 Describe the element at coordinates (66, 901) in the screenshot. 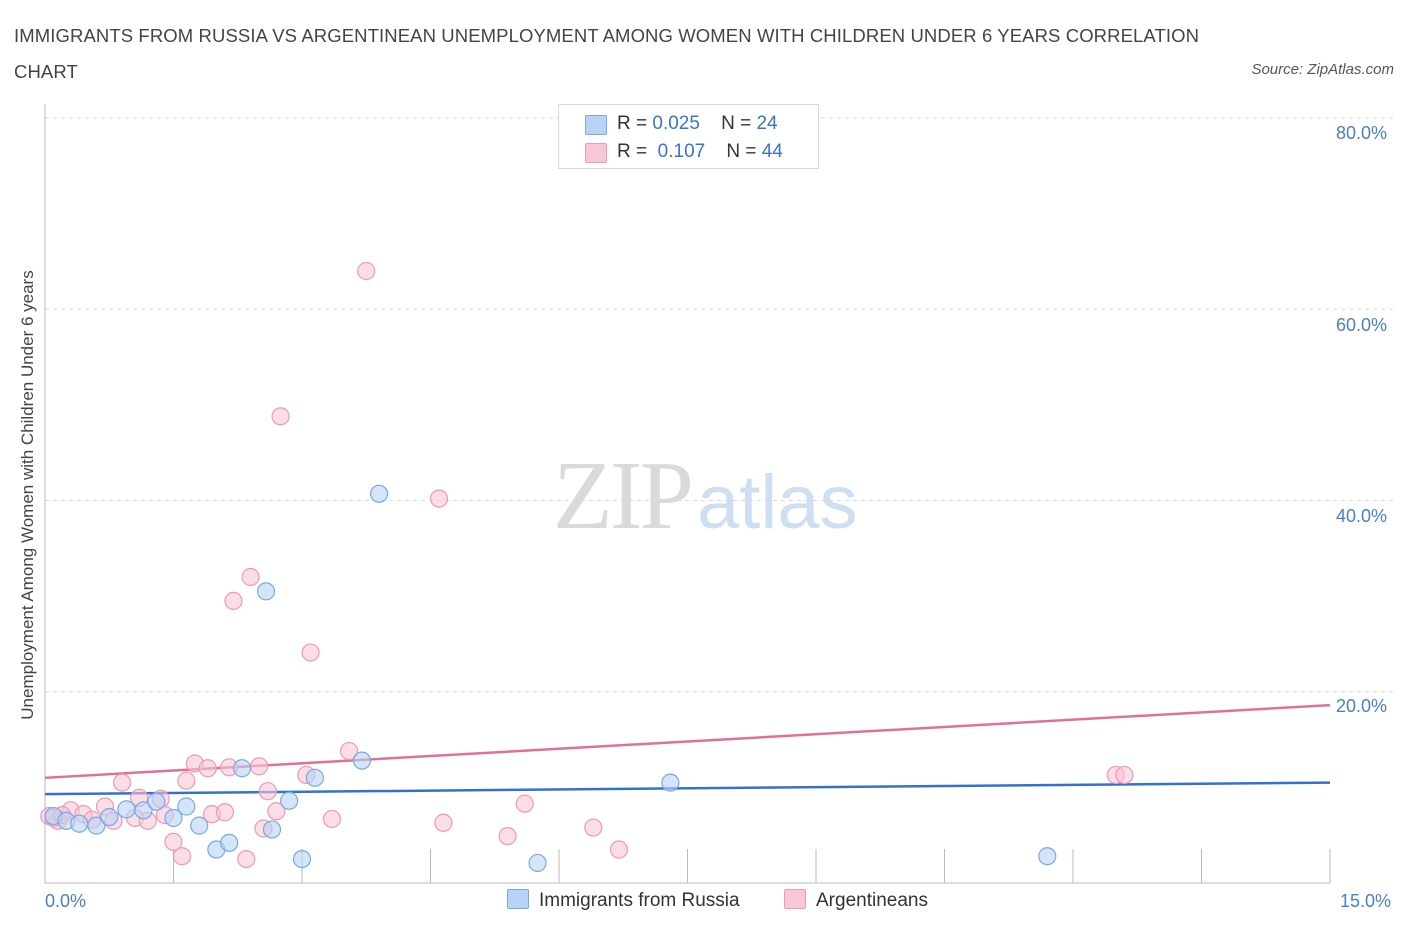

I see `x-tick-label-min: 0.0%` at that location.